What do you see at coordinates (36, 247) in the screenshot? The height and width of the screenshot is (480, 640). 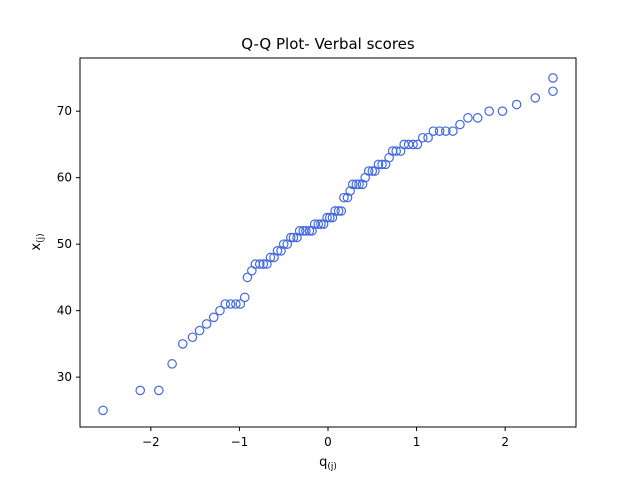 I see `y-axis-label-main: x` at bounding box center [36, 247].